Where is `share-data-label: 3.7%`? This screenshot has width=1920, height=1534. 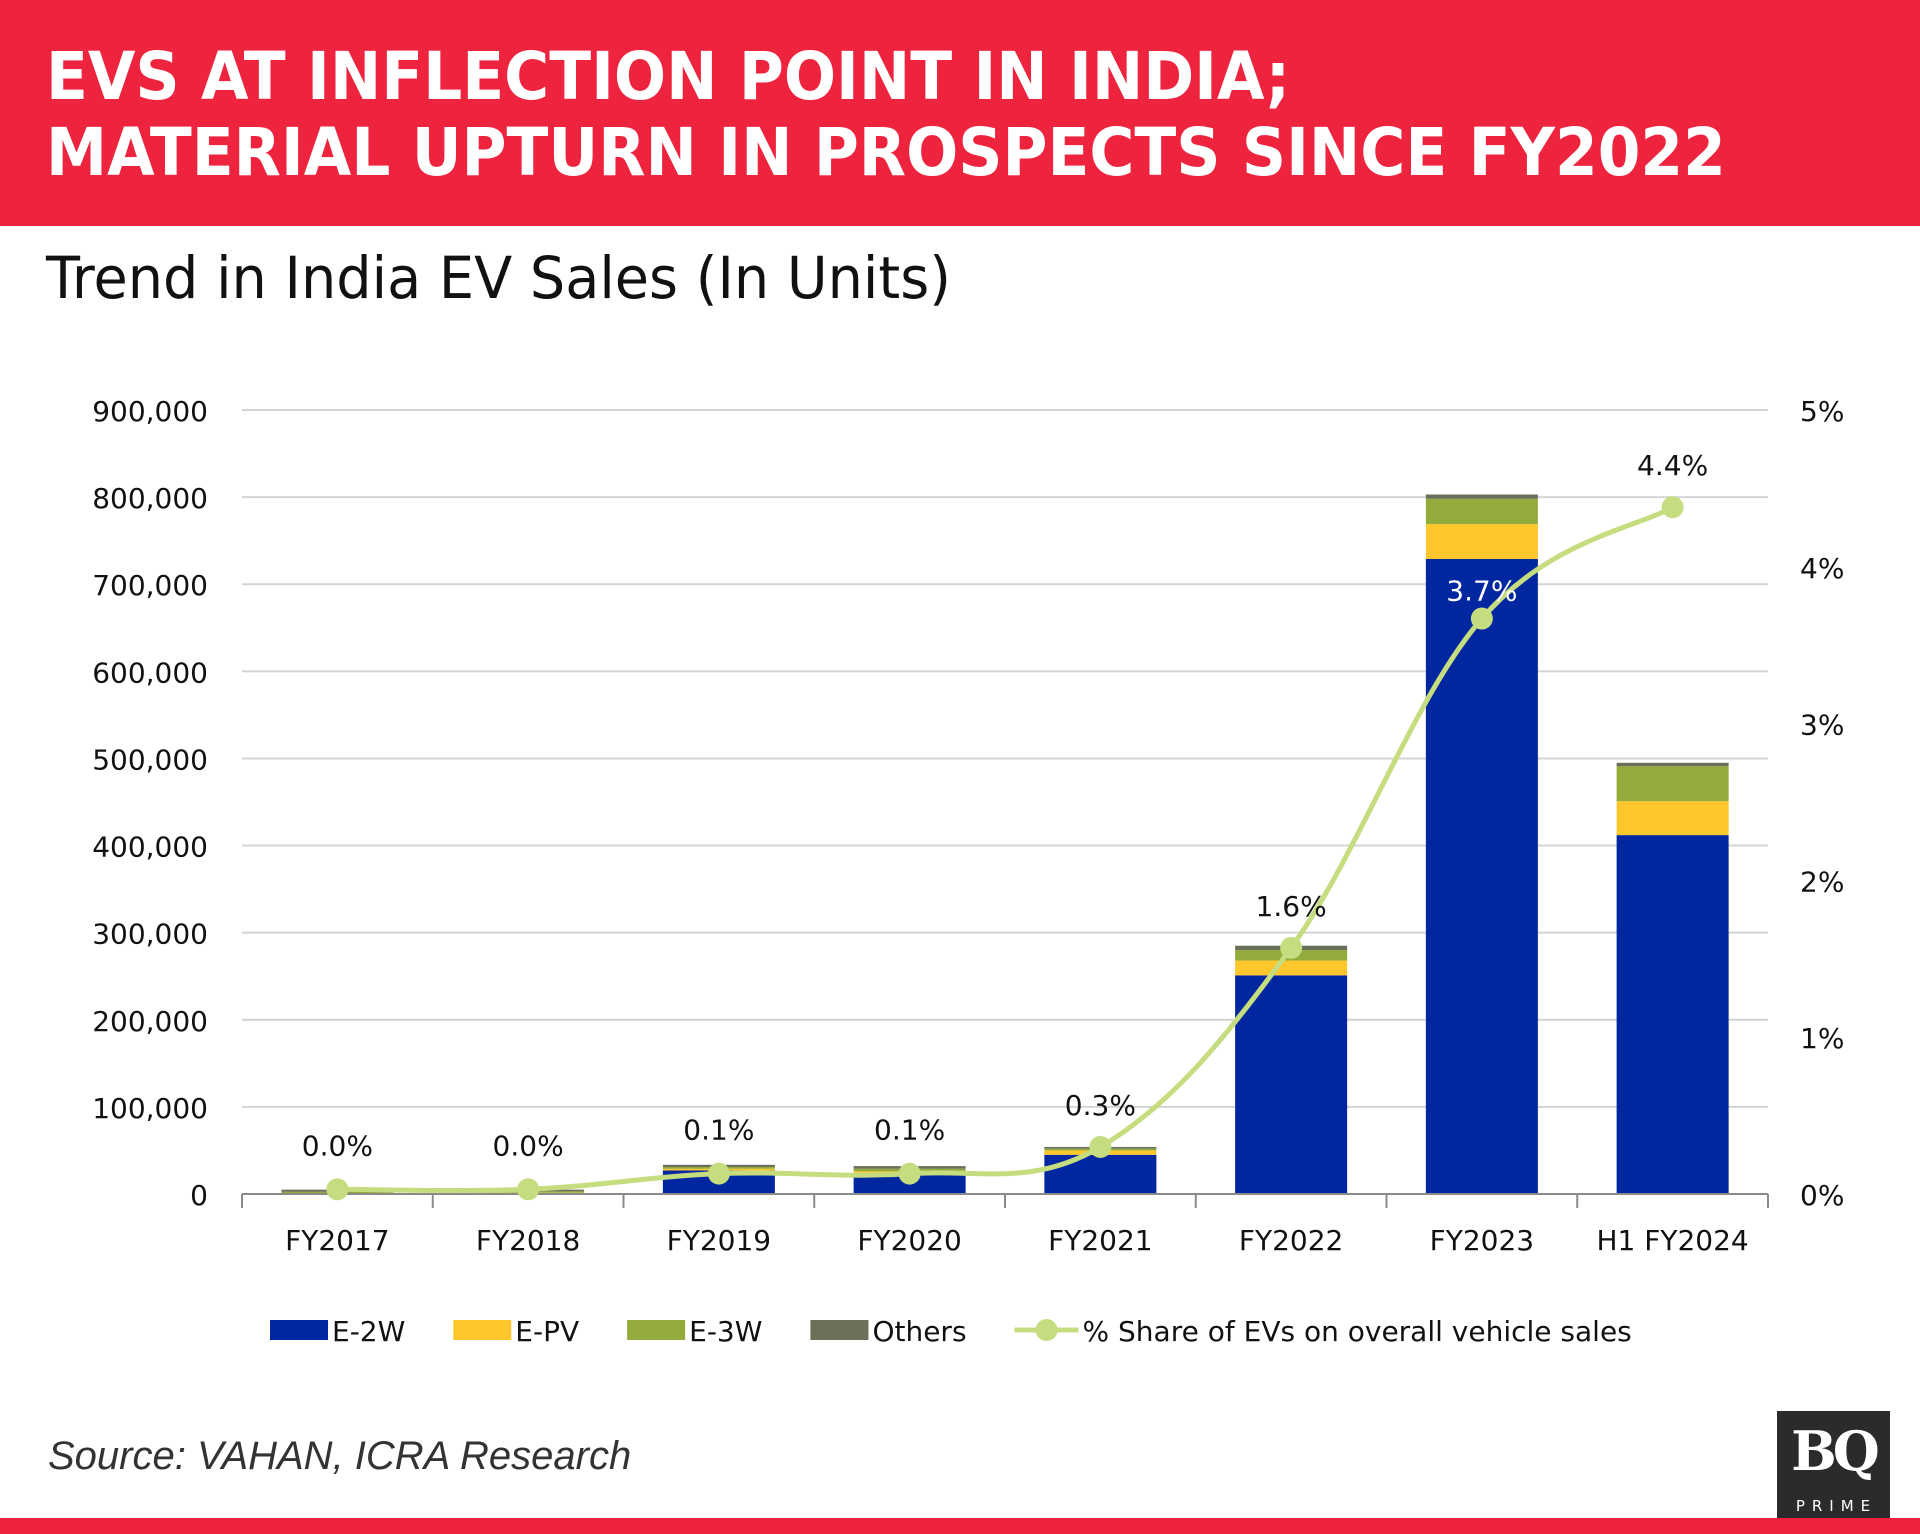
share-data-label: 3.7% is located at coordinates (1481, 591).